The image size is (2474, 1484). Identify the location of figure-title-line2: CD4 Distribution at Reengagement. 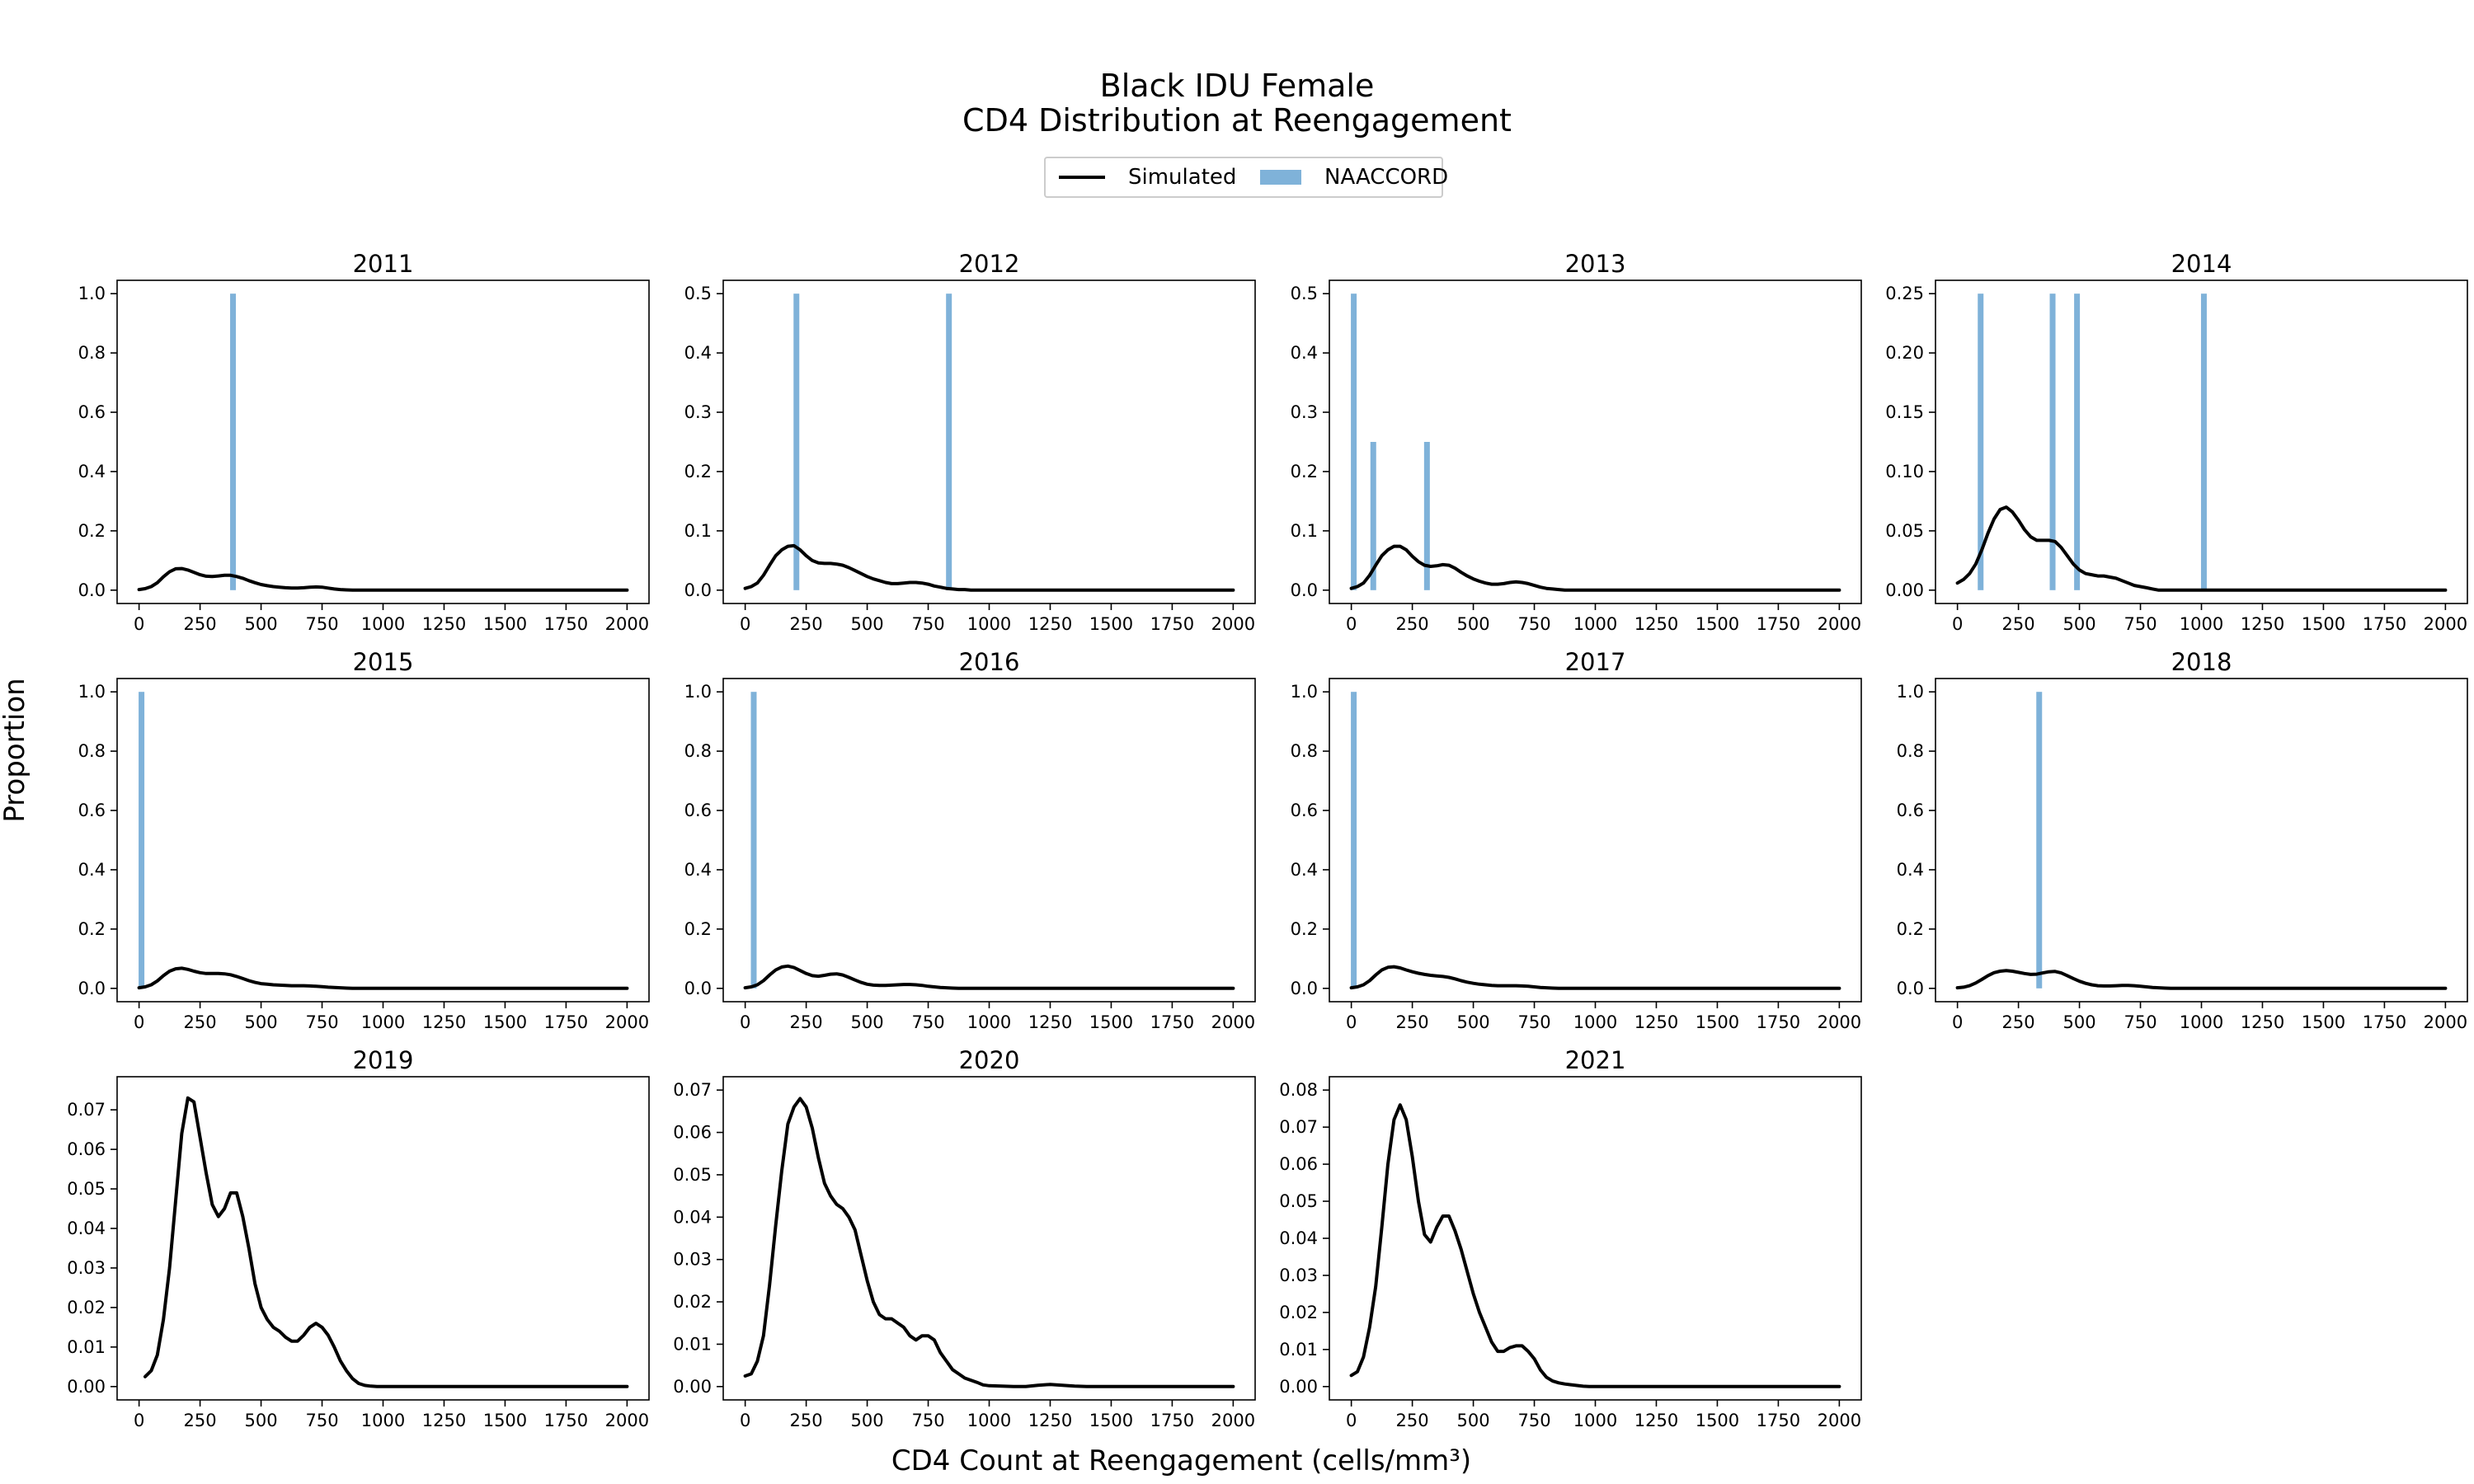
(1237, 120).